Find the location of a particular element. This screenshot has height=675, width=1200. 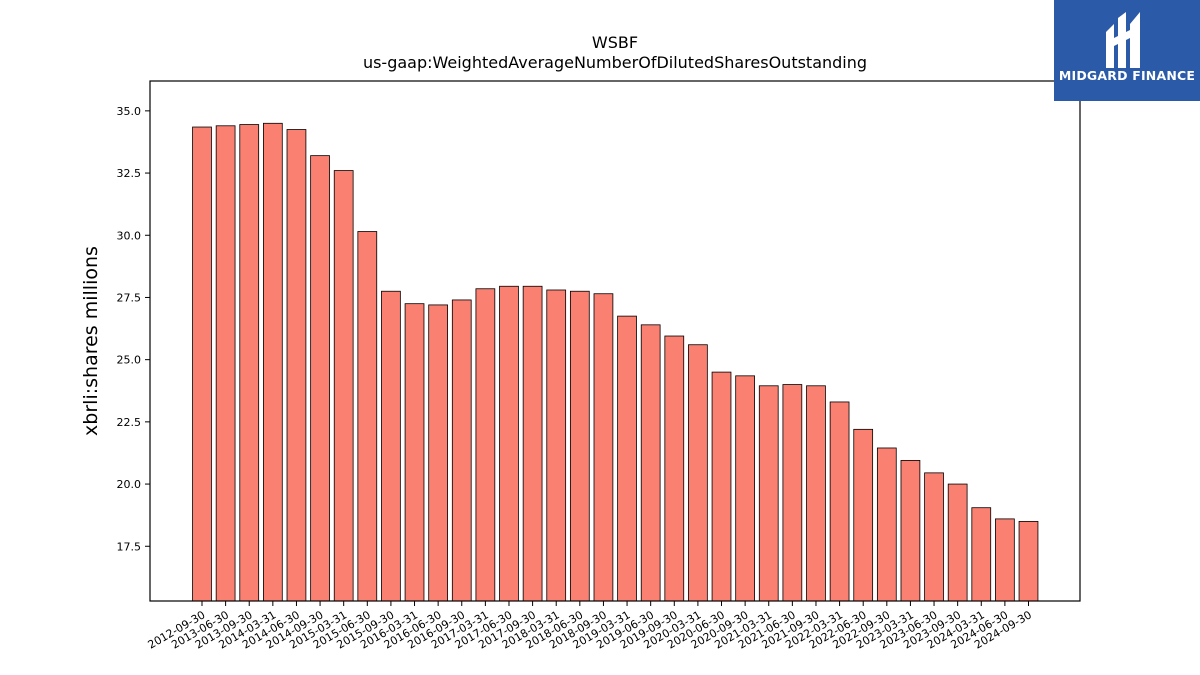

y-tick-label: 17.5 is located at coordinates (129, 546).